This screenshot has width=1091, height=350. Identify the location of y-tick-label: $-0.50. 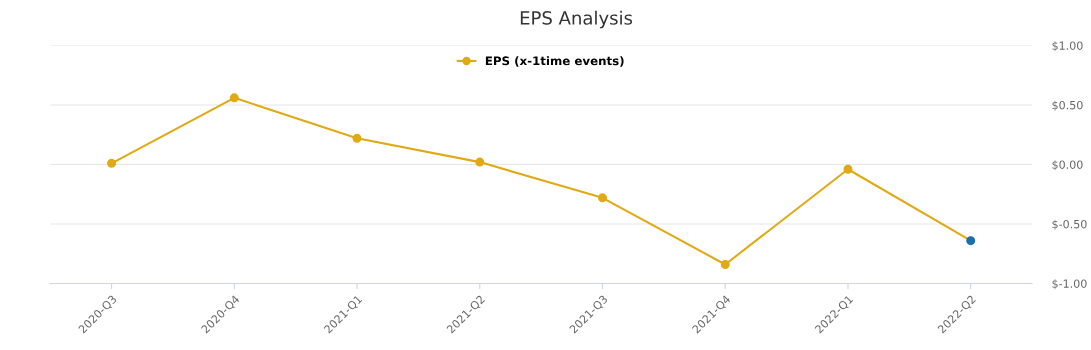
(1069, 224).